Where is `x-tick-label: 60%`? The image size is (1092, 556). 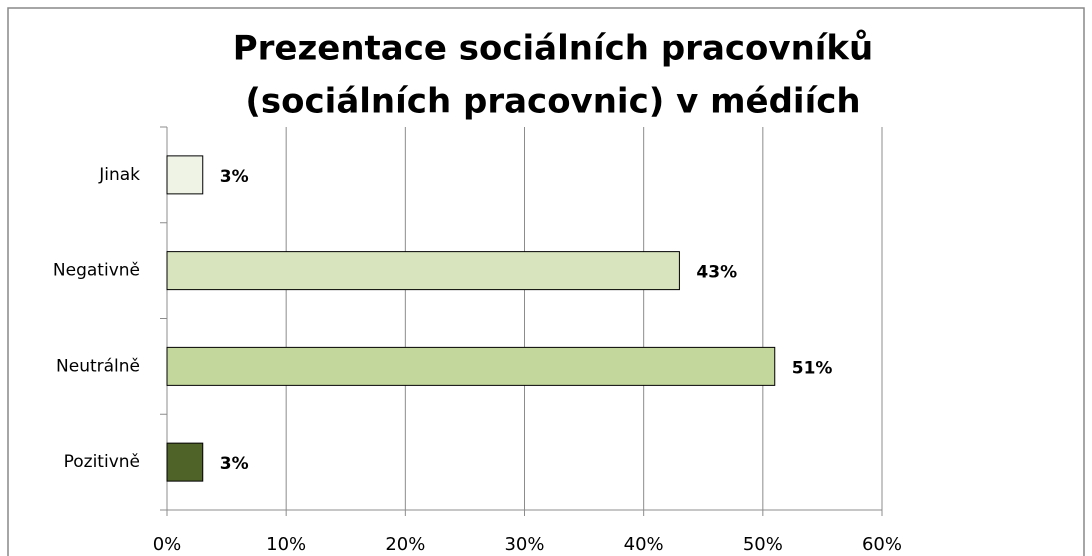
x-tick-label: 60% is located at coordinates (882, 544).